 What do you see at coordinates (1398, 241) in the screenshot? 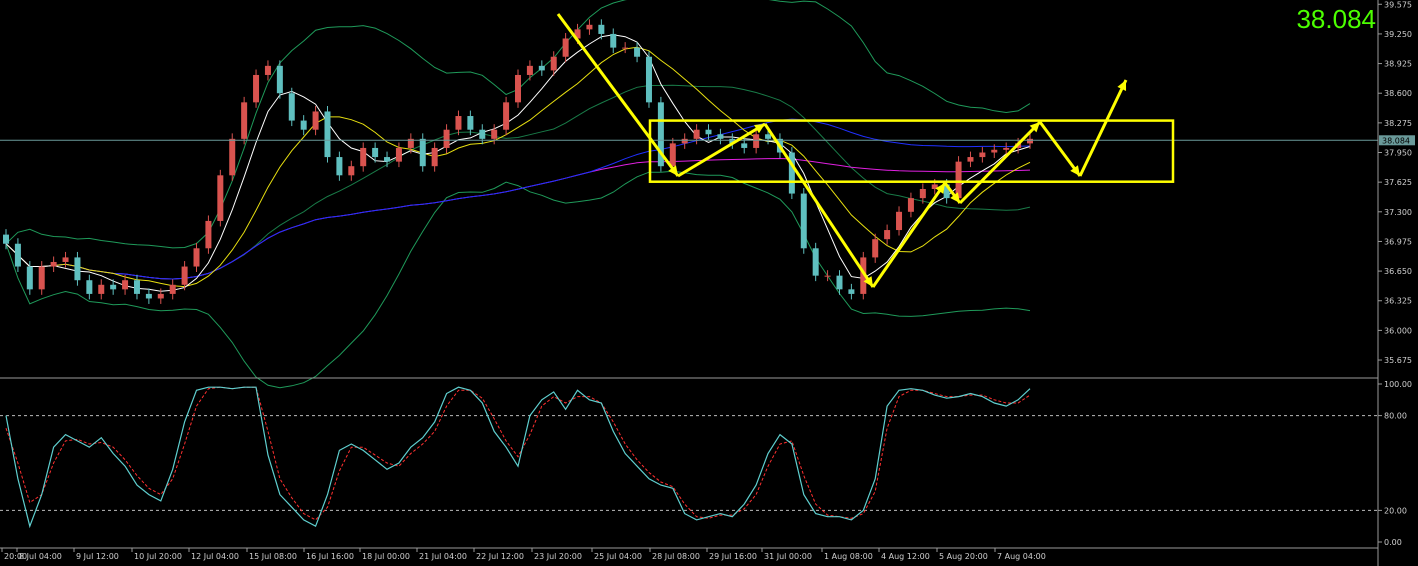
I see `price-tick-label: 36.975` at bounding box center [1398, 241].